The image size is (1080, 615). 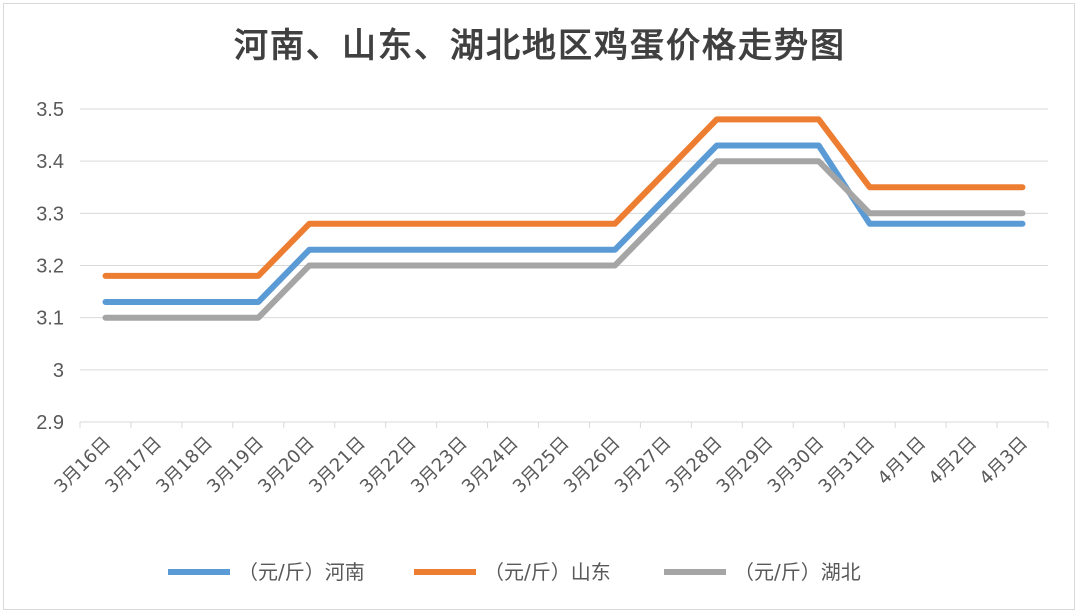 What do you see at coordinates (902, 461) in the screenshot?
I see `x-tick-label: 4月1日` at bounding box center [902, 461].